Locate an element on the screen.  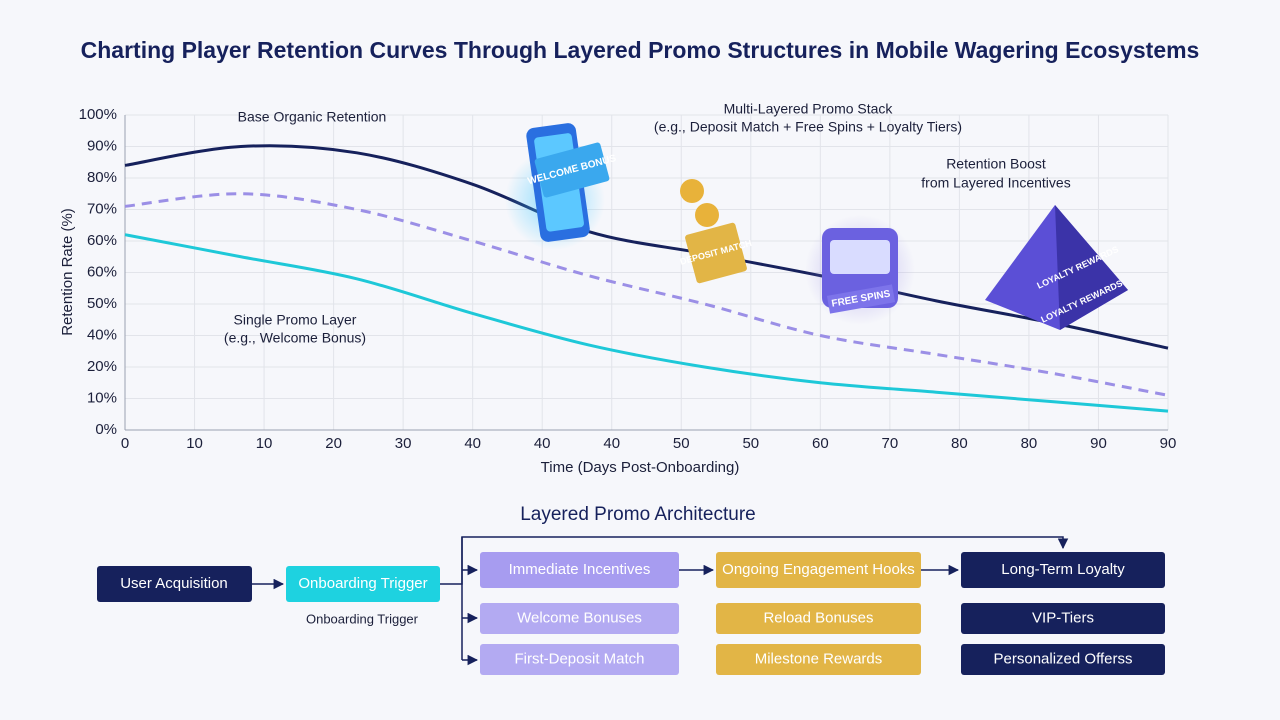
x-tick-label: 70 is located at coordinates (890, 443).